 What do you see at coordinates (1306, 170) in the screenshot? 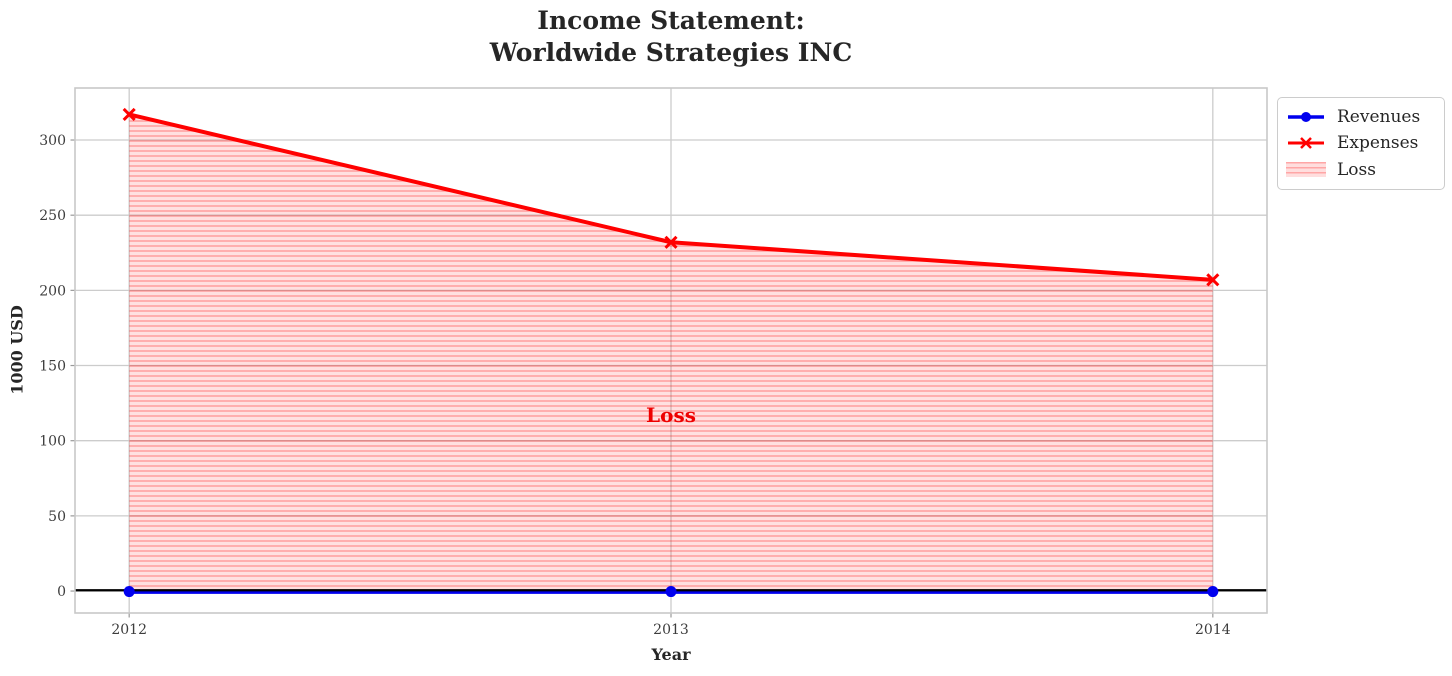
I see `loss-legend-swatch` at bounding box center [1306, 170].